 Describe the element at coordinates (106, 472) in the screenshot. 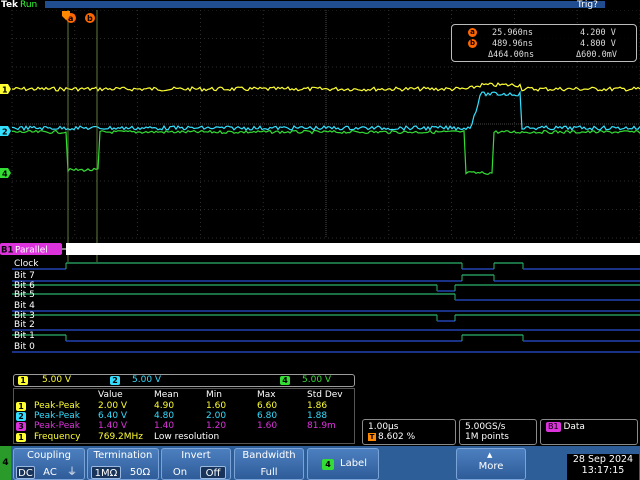

I see `termination-1mohm: 1MΩ` at that location.